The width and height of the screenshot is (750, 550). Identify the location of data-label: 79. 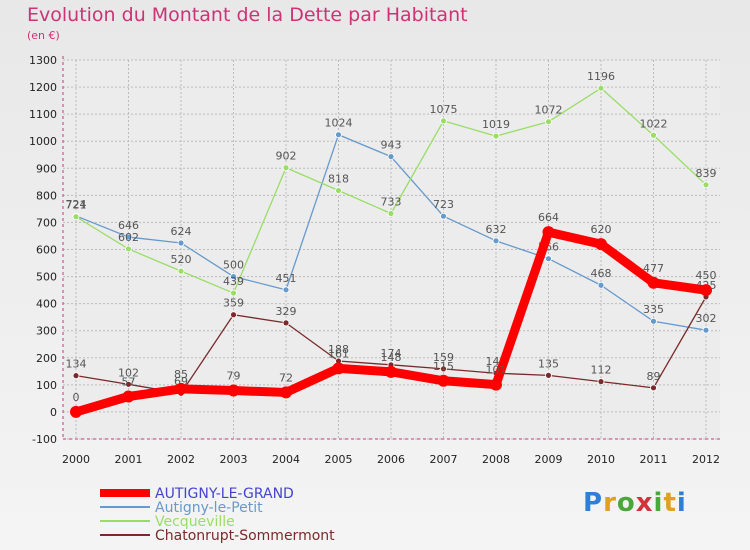
(234, 376).